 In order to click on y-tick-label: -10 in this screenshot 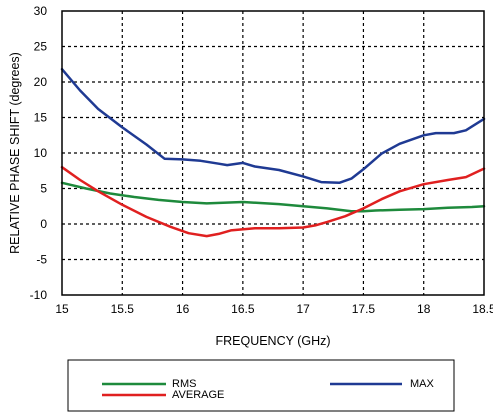, I will do `click(39, 295)`.